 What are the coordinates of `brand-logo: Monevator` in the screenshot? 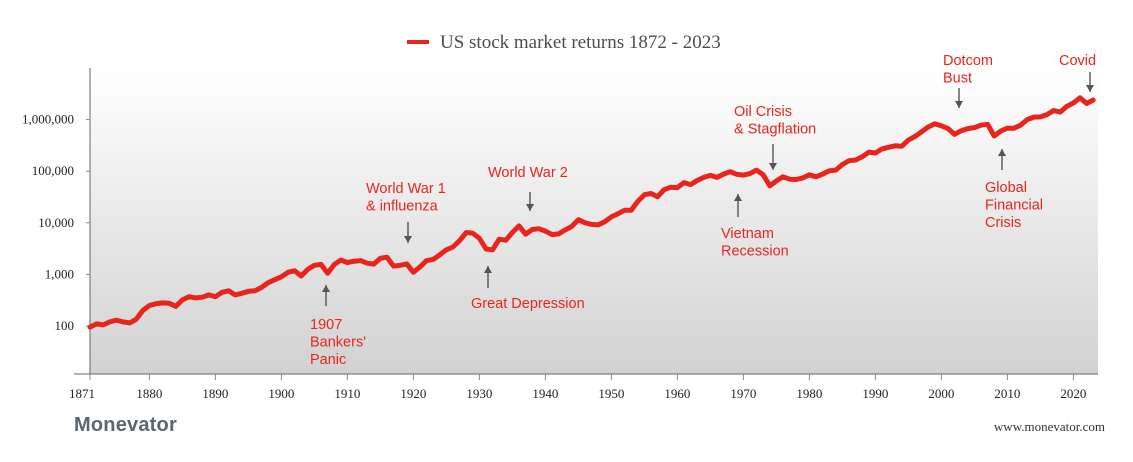 It's located at (125, 425).